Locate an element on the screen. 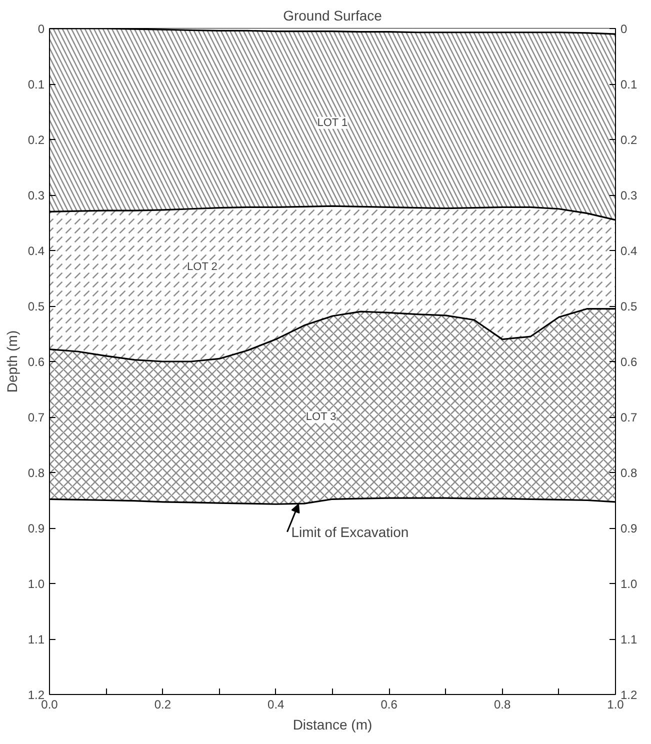 The width and height of the screenshot is (651, 744). y-tick-label: 0.9 is located at coordinates (36, 529).